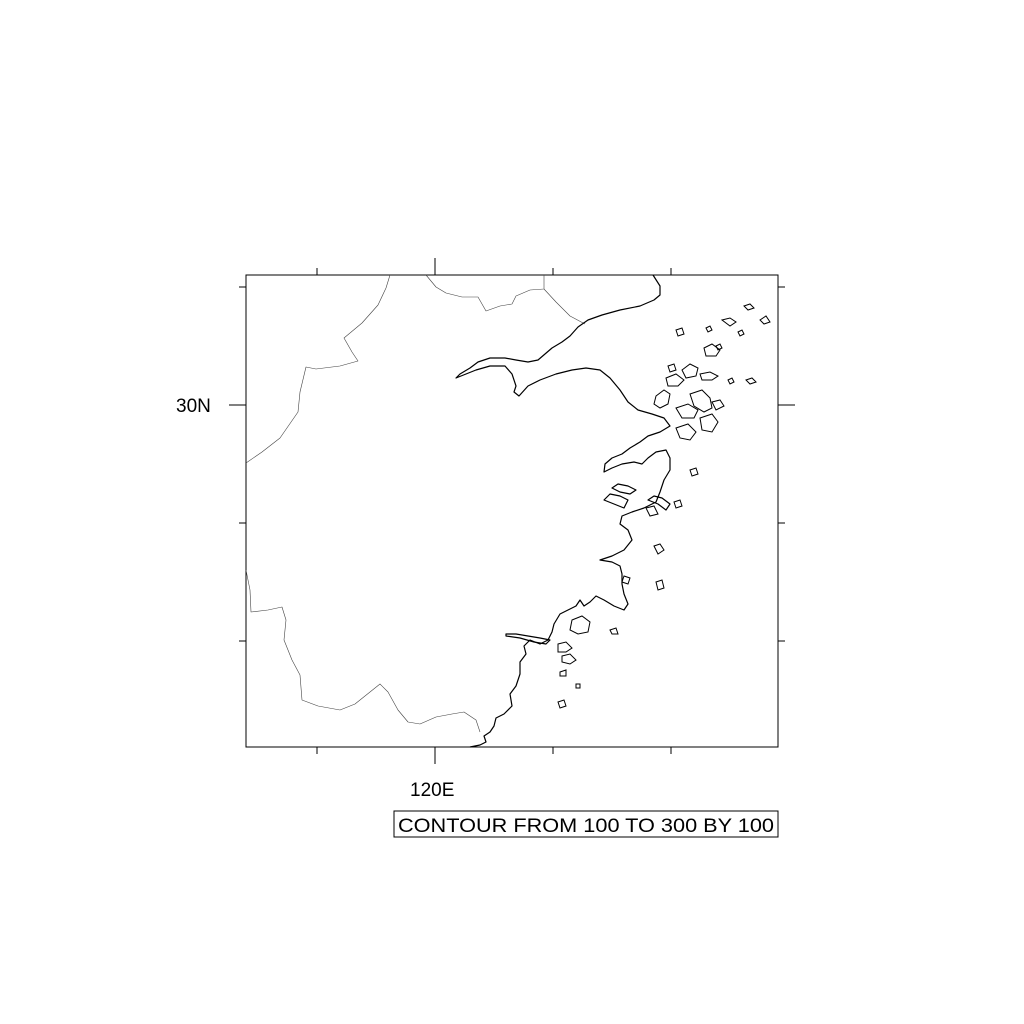 Image resolution: width=1024 pixels, height=1024 pixels. I want to click on coastline, so click(563, 511).